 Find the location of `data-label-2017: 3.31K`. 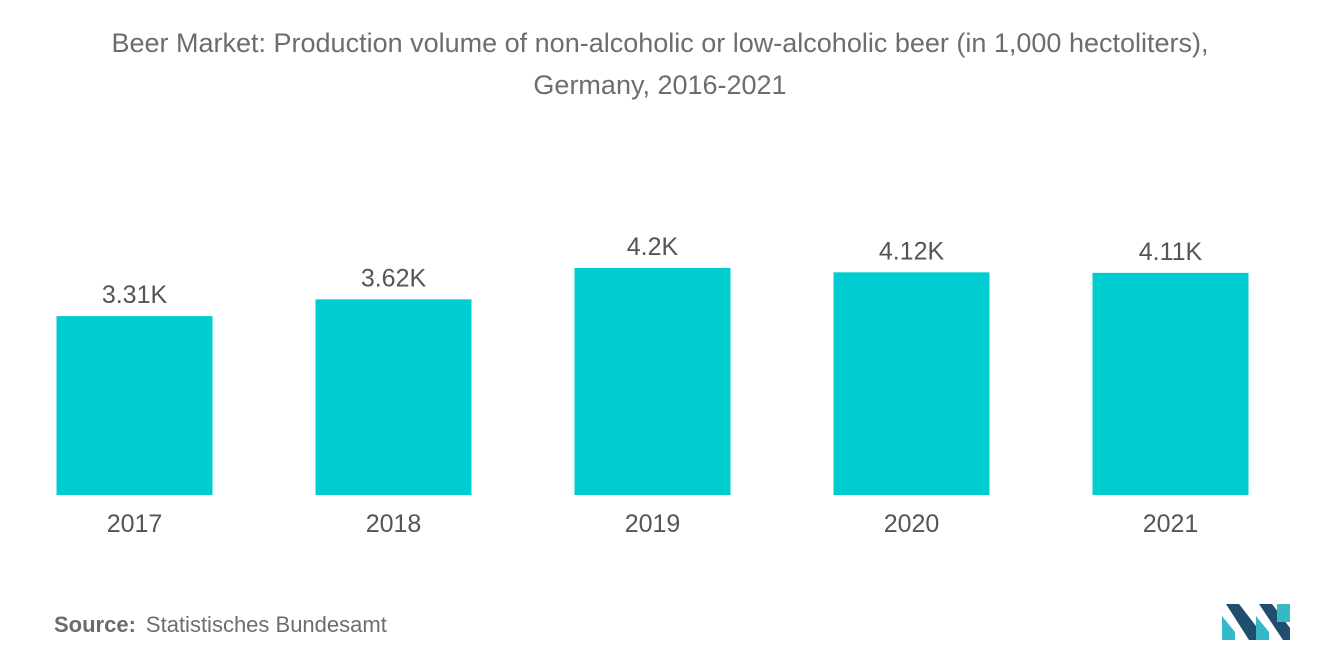

data-label-2017: 3.31K is located at coordinates (135, 295).